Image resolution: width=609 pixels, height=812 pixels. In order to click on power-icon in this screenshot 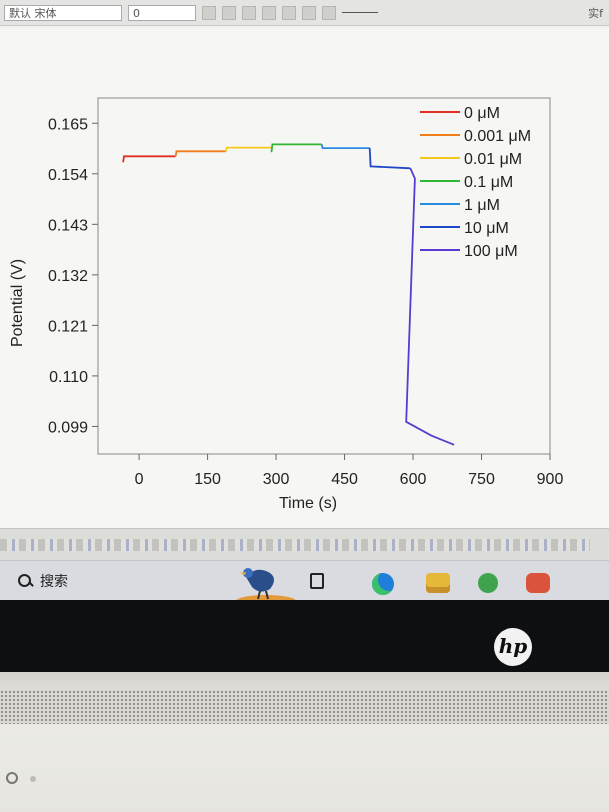, I will do `click(12, 778)`.